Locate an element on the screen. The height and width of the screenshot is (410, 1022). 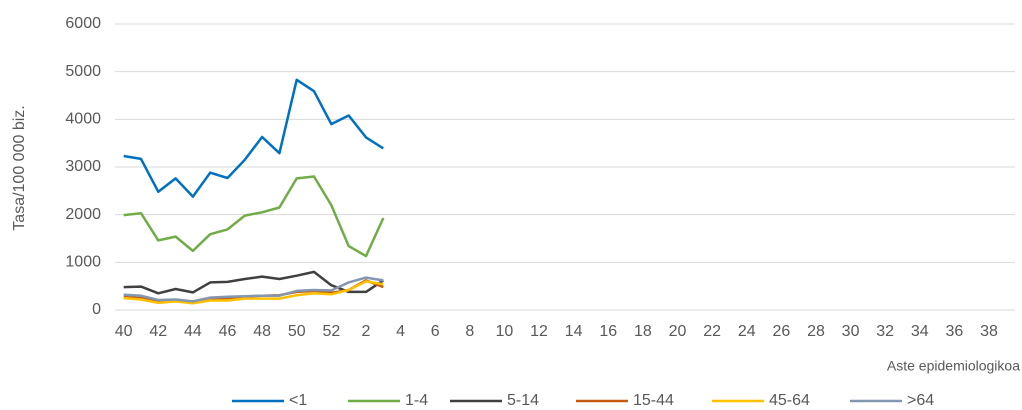
legend-label: 1-4 is located at coordinates (416, 400).